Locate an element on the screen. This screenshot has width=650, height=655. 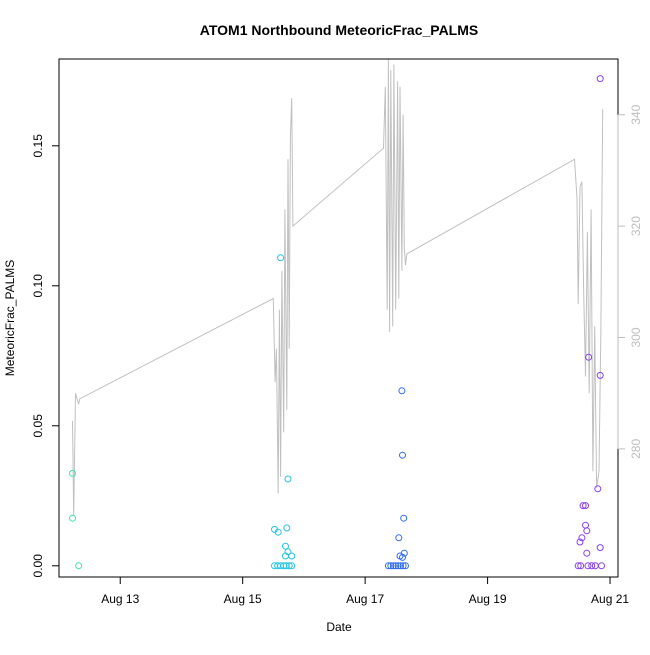
y2-tick-label: 280 is located at coordinates (636, 449).